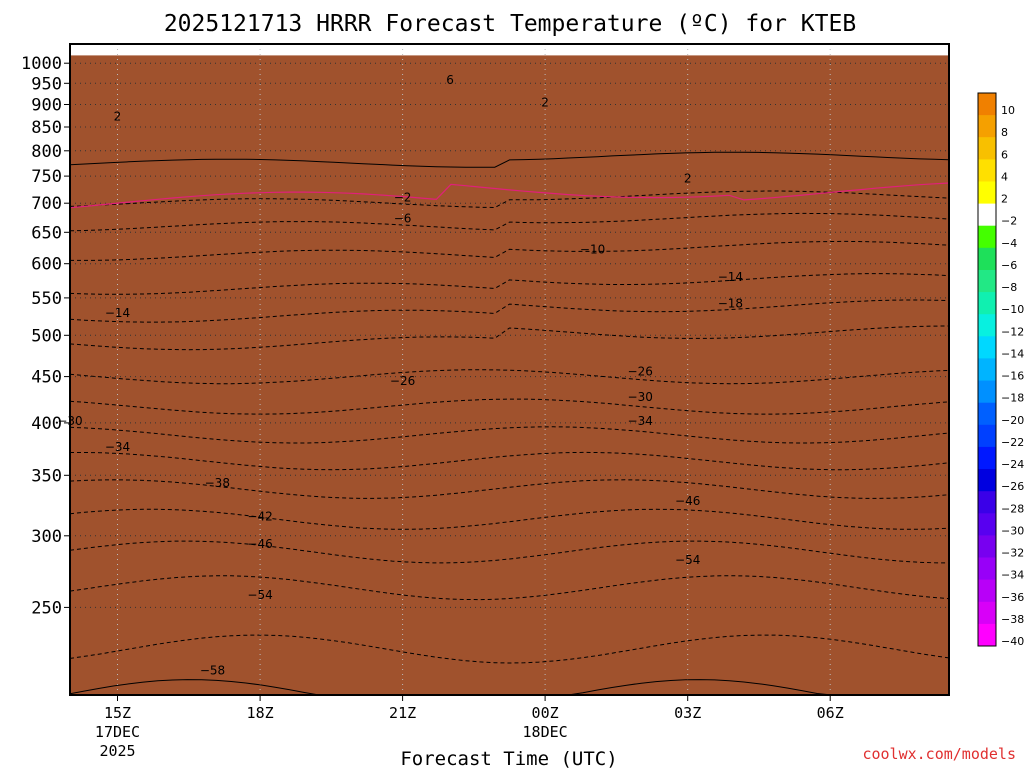  What do you see at coordinates (1009, 243) in the screenshot?
I see `colorbar-label: −4` at bounding box center [1009, 243].